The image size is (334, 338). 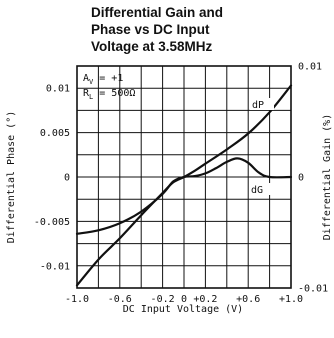 What do you see at coordinates (120, 299) in the screenshot?
I see `x-tick-label: -0.6` at bounding box center [120, 299].